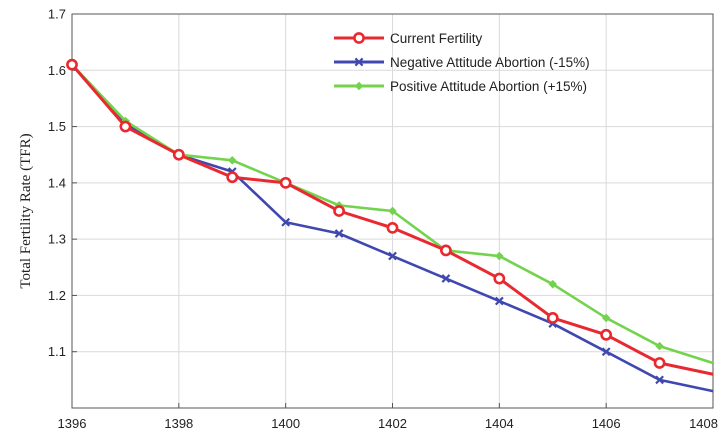 Image resolution: width=719 pixels, height=438 pixels. What do you see at coordinates (57, 239) in the screenshot?
I see `y-tick-label: 1.3` at bounding box center [57, 239].